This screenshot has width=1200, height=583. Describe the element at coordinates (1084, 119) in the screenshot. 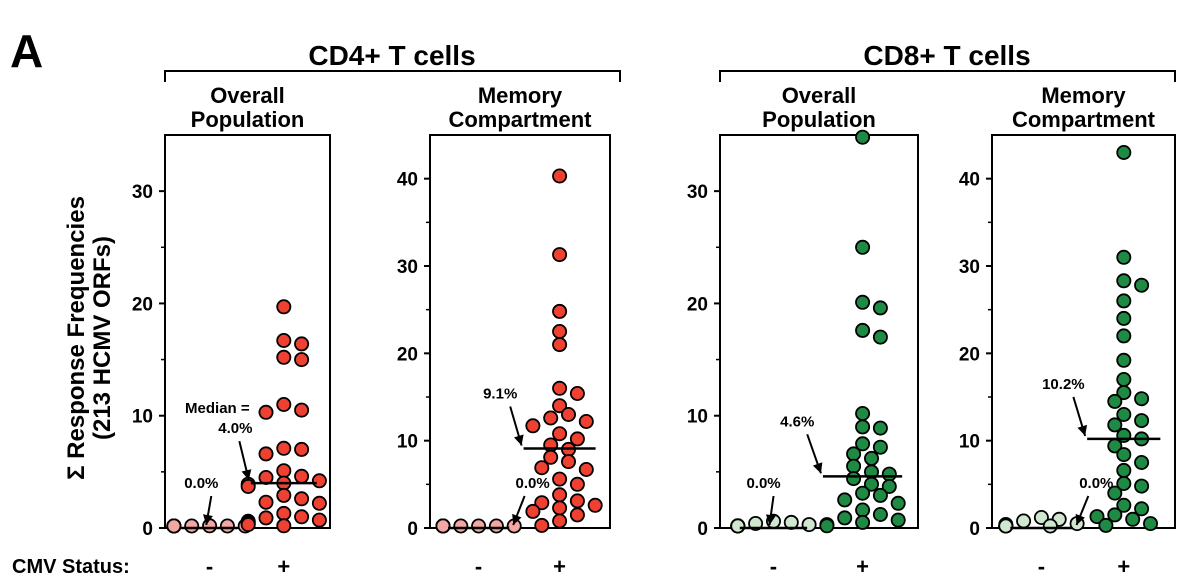

I see `panel-title-line2: Compartment` at that location.